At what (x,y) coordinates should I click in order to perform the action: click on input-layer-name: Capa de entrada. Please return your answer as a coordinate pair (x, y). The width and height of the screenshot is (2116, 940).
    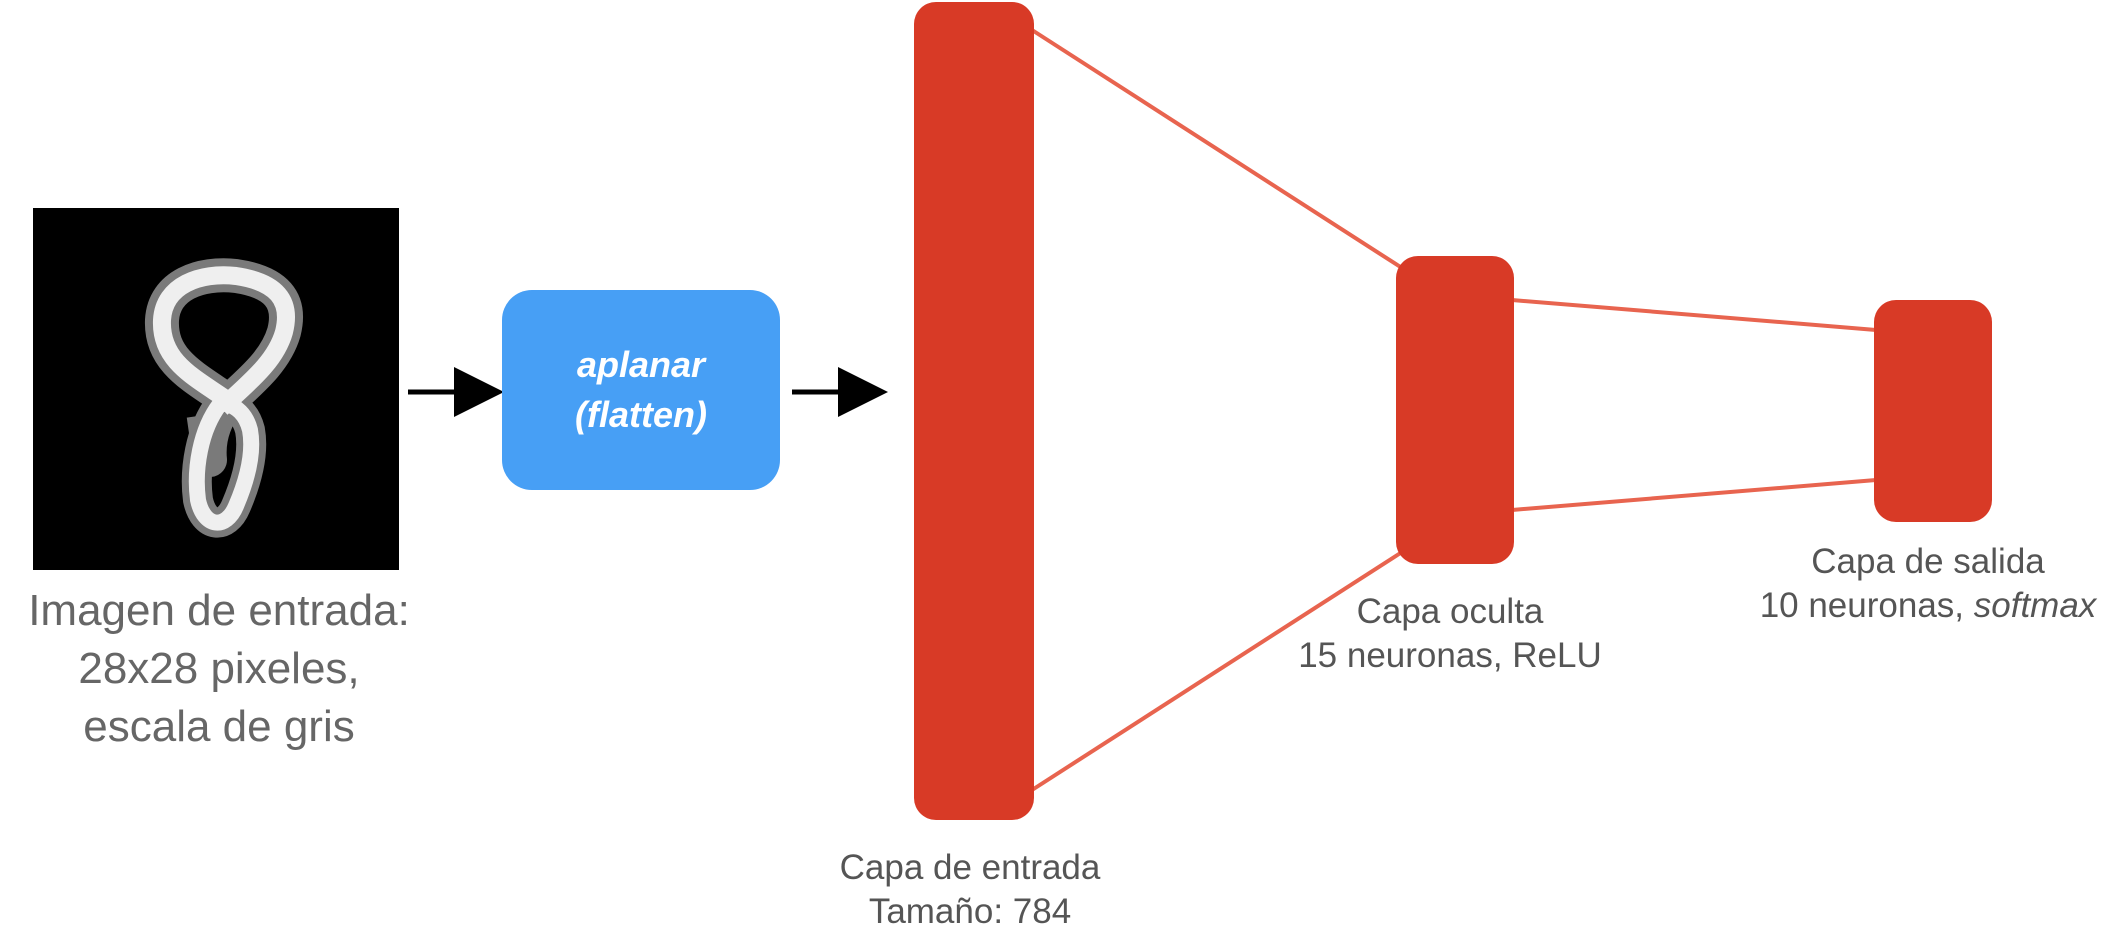
    Looking at the image, I should click on (970, 867).